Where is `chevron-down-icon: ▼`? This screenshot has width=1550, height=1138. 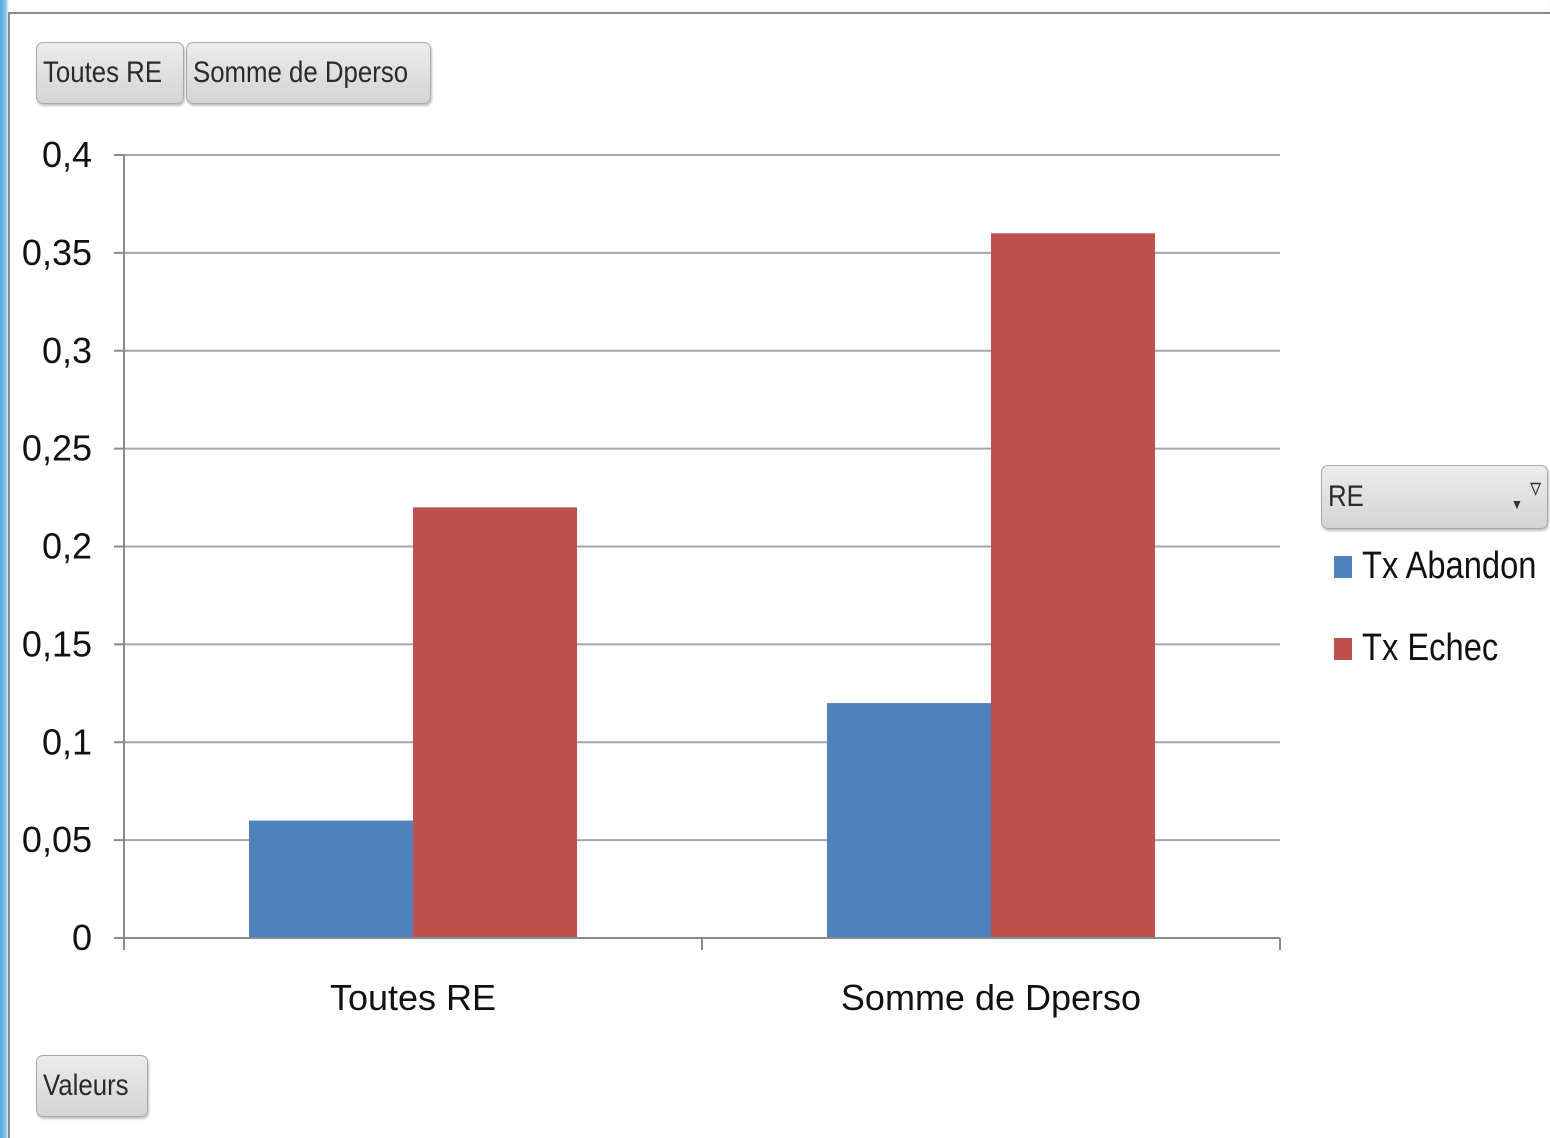
chevron-down-icon: ▼ is located at coordinates (1517, 504).